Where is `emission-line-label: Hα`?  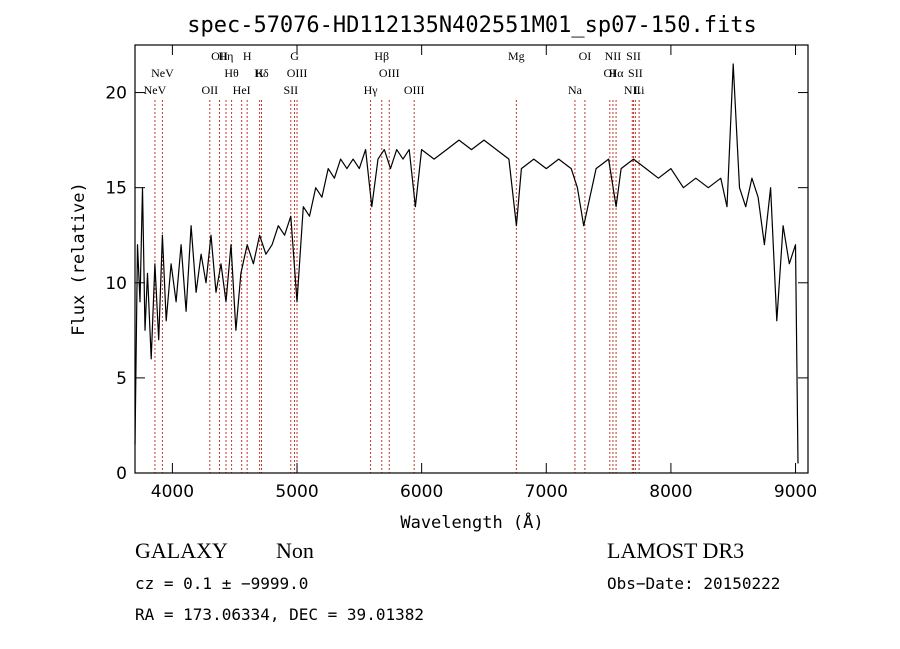
emission-line-label: Hα is located at coordinates (617, 73).